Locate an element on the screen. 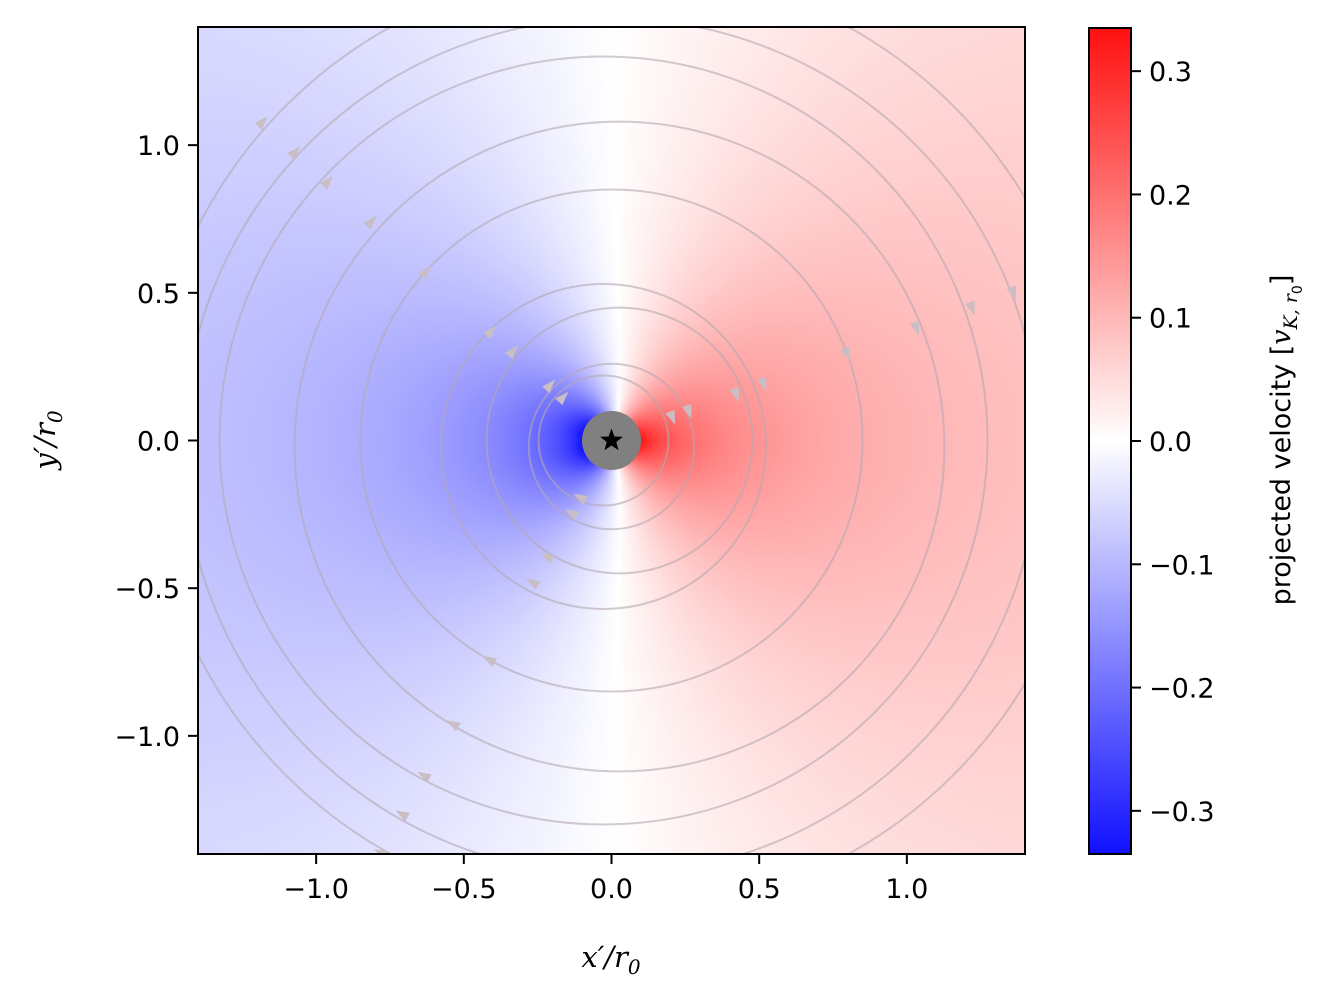 The height and width of the screenshot is (992, 1334). colorbar-tick-label: −0.2 is located at coordinates (1182, 689).